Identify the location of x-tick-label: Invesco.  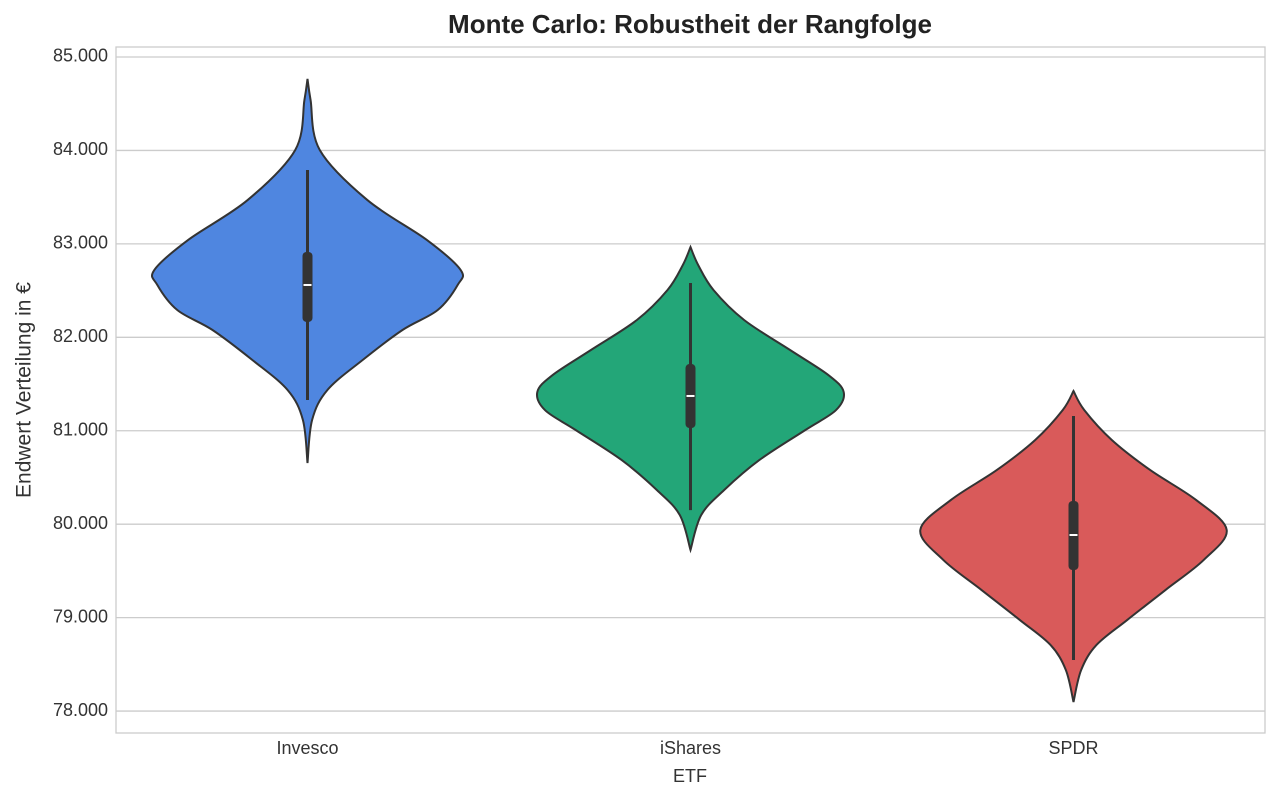
(307, 748).